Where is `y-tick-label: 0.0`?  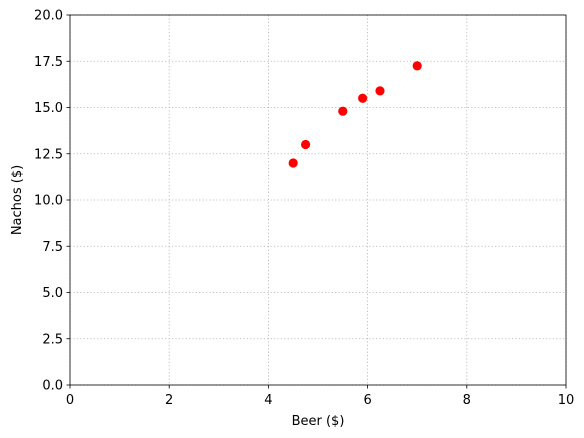 y-tick-label: 0.0 is located at coordinates (52, 386).